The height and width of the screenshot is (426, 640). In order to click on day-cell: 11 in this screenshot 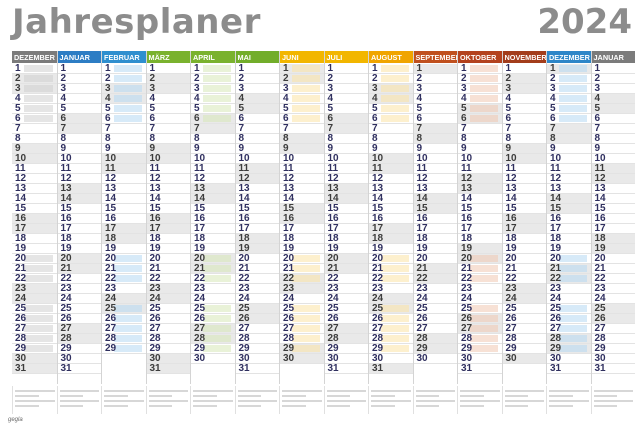, I will do `click(346, 168)`.